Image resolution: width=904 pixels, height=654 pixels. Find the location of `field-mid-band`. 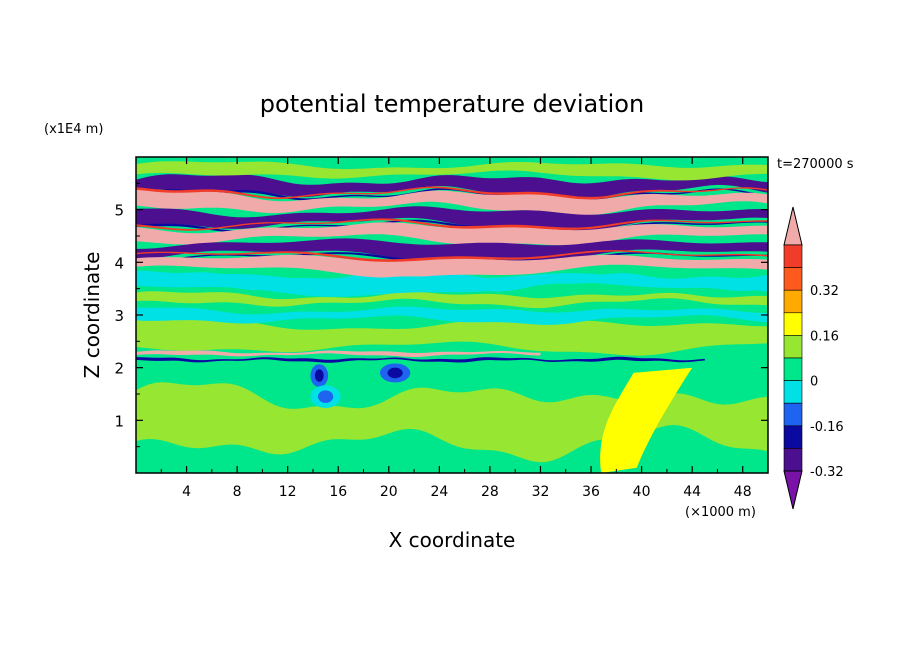

field-mid-band is located at coordinates (452, 336).